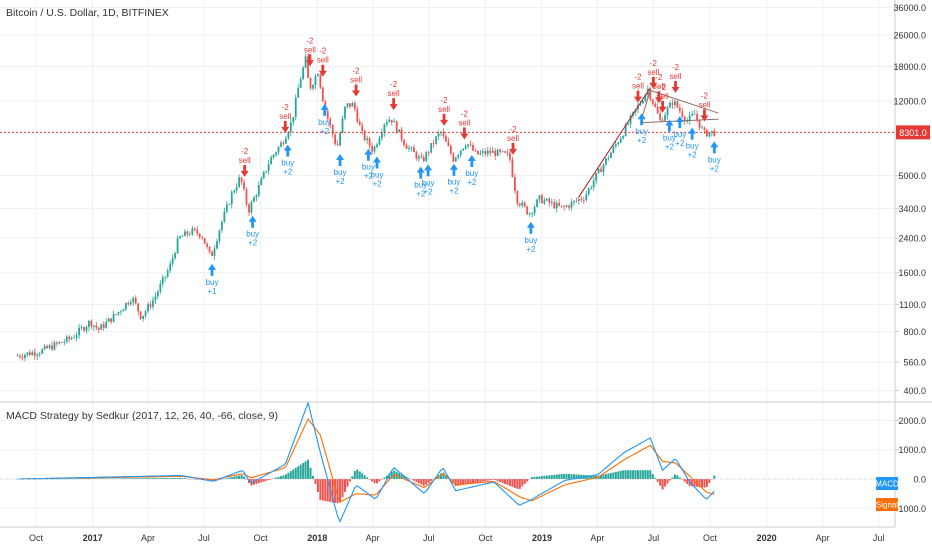 The width and height of the screenshot is (932, 555). I want to click on signal-badge, so click(887, 504).